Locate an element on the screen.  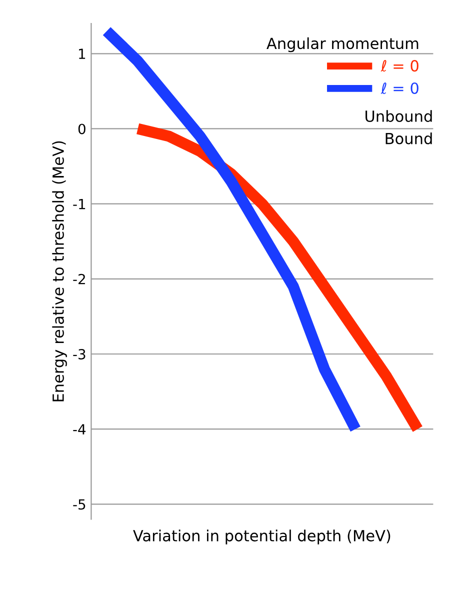
x-axis-title: Variation in potential depth (MeV) is located at coordinates (261, 537).